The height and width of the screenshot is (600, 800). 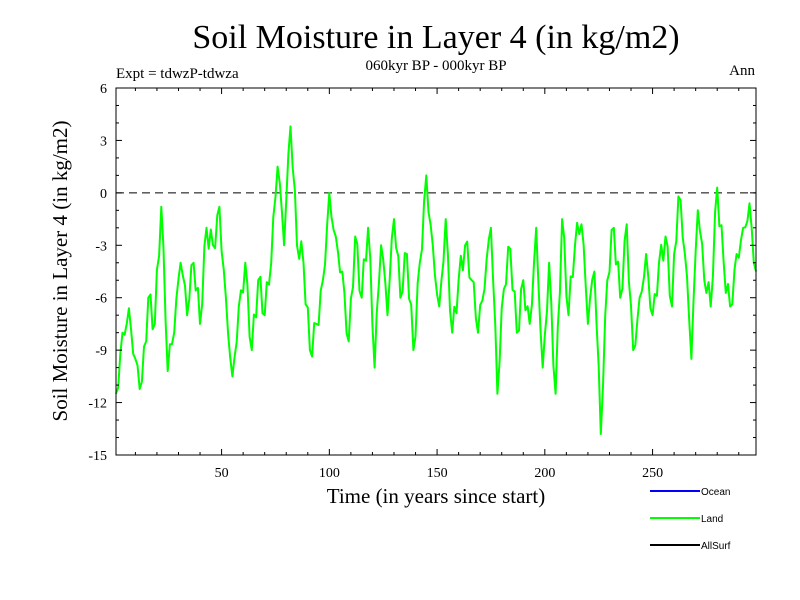 What do you see at coordinates (742, 71) in the screenshot?
I see `season-label: Ann` at bounding box center [742, 71].